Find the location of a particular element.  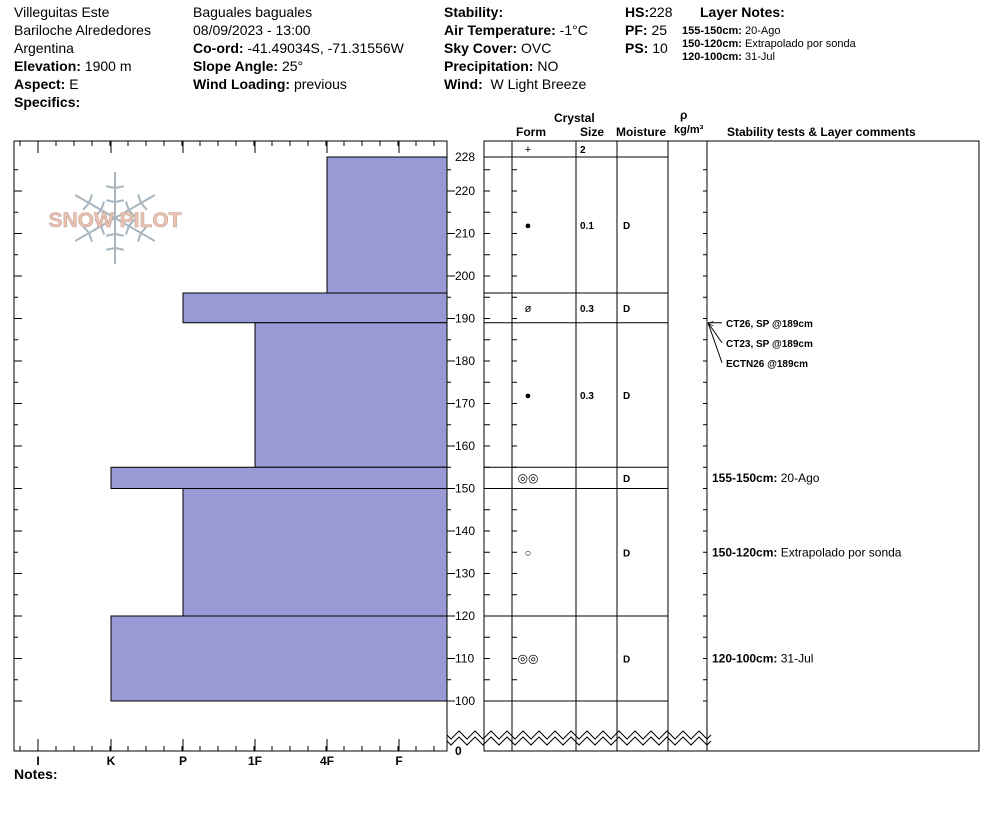

layer-comment: 120-100cm: 31-Jul is located at coordinates (762, 659).